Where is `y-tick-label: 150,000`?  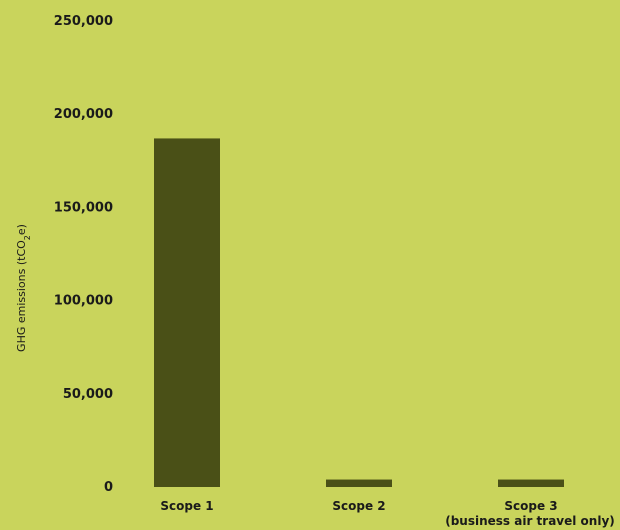
y-tick-label: 150,000 is located at coordinates (83, 207).